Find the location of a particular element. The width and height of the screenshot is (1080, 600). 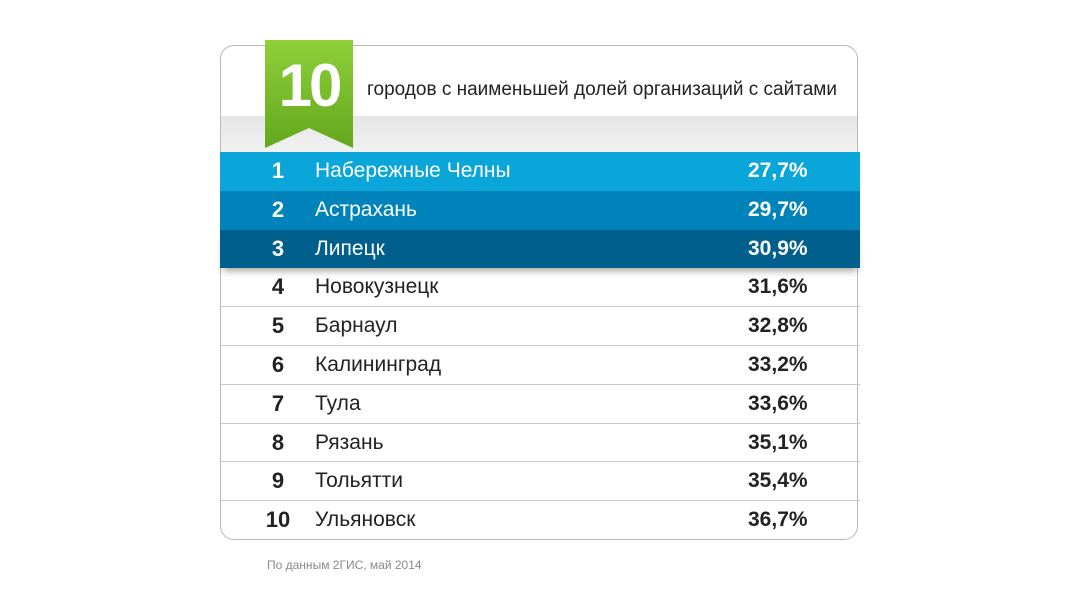

row-city: Рязань is located at coordinates (349, 442).